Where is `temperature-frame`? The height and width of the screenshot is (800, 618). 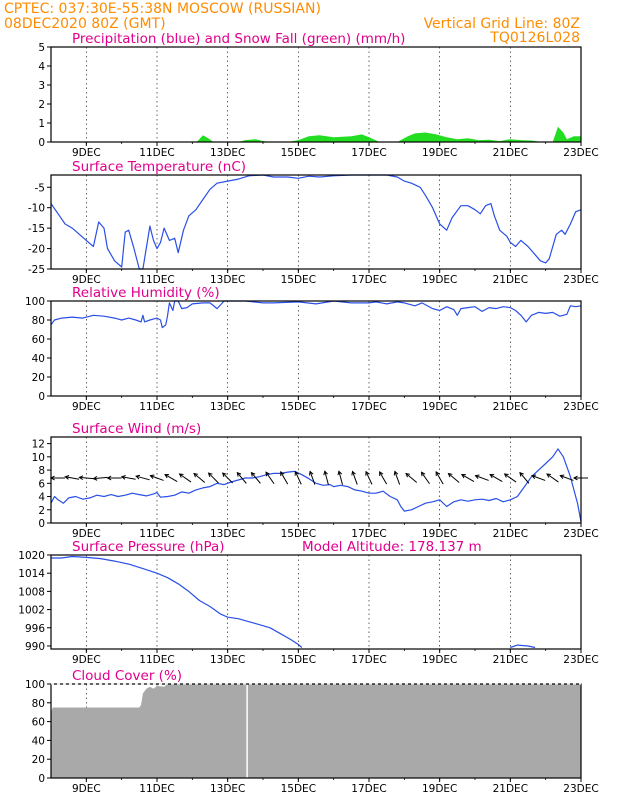 temperature-frame is located at coordinates (316, 222).